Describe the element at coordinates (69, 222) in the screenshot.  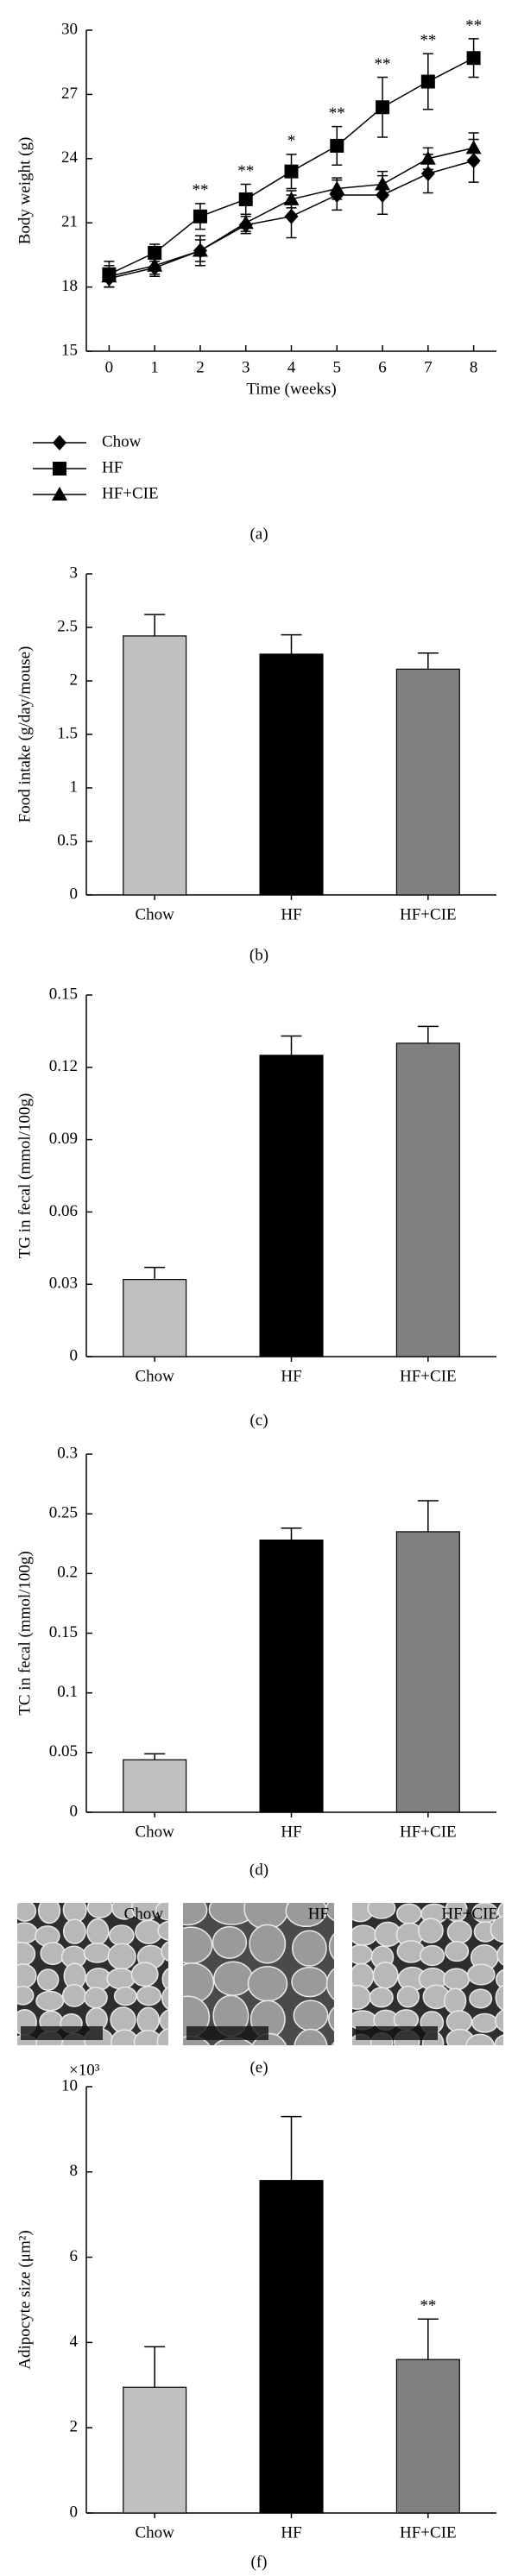
I see `y-tick-label: 21` at that location.